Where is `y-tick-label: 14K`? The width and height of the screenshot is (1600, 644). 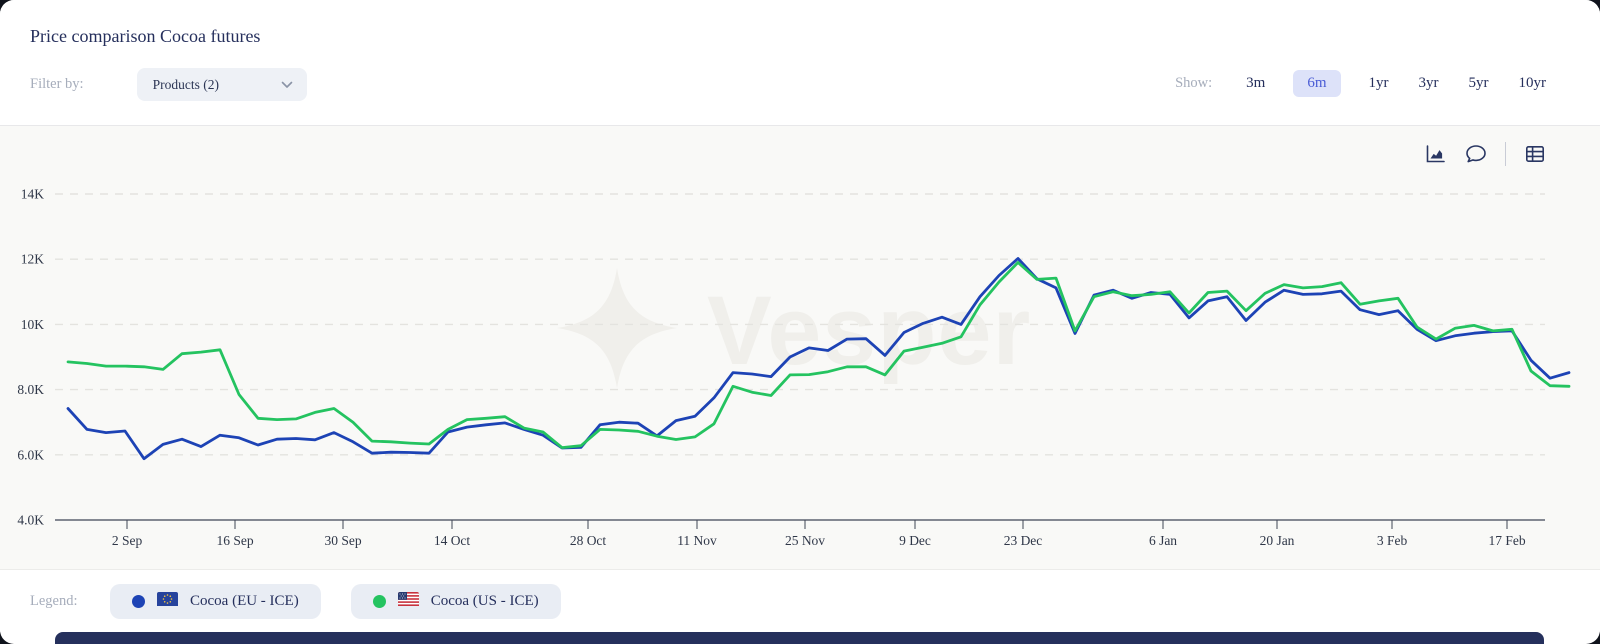
y-tick-label: 14K is located at coordinates (33, 194).